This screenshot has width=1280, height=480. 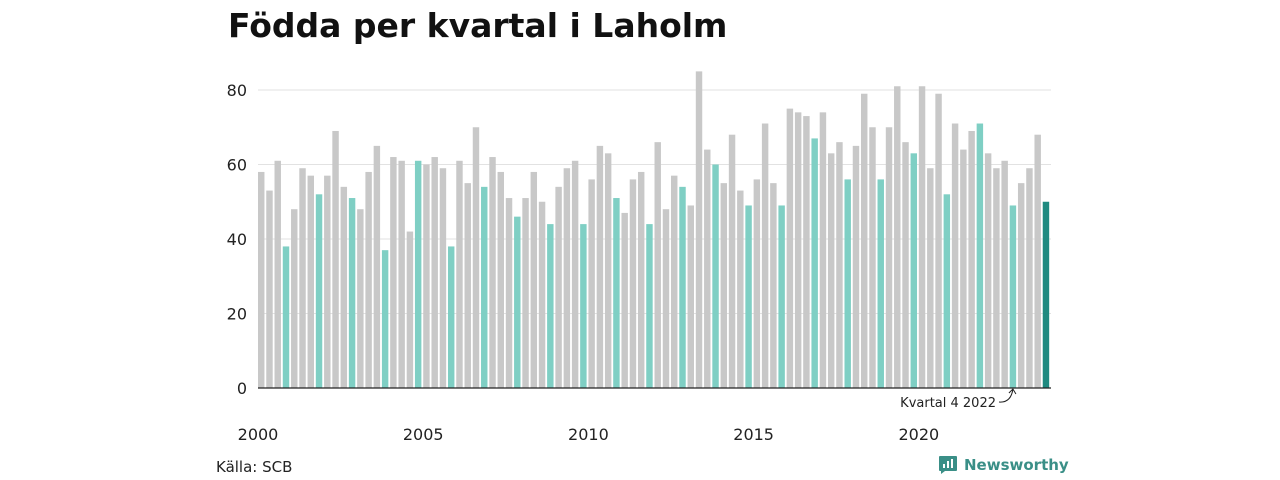 I want to click on y-tick-label: 40, so click(x=237, y=239).